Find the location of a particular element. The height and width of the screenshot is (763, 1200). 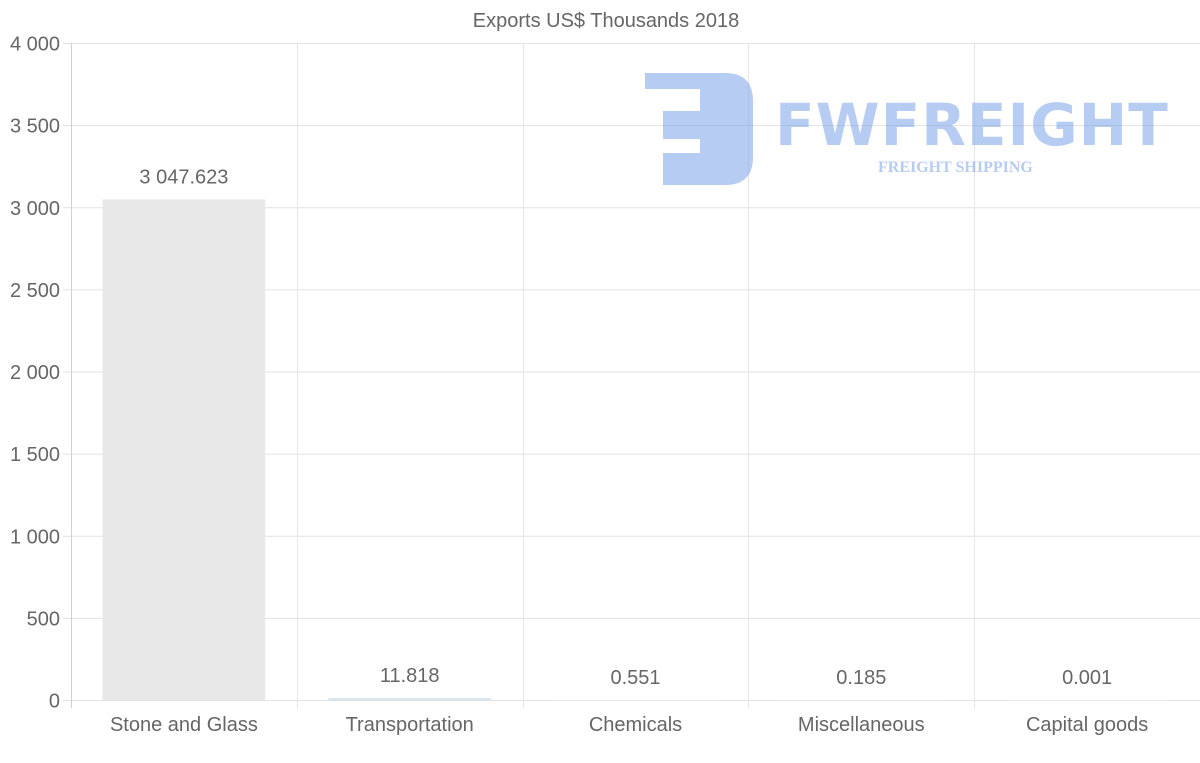

bar-capital-goods is located at coordinates (1087, 700).